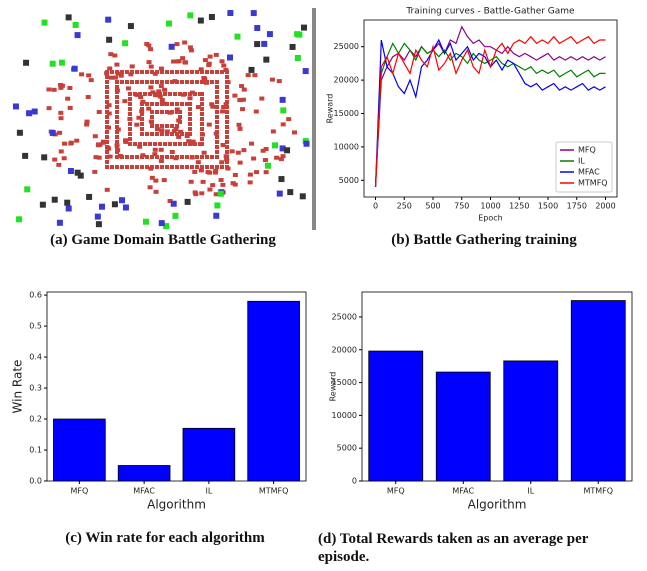 The width and height of the screenshot is (647, 571). What do you see at coordinates (79, 491) in the screenshot?
I see `x-tick-label: MFQ` at bounding box center [79, 491].